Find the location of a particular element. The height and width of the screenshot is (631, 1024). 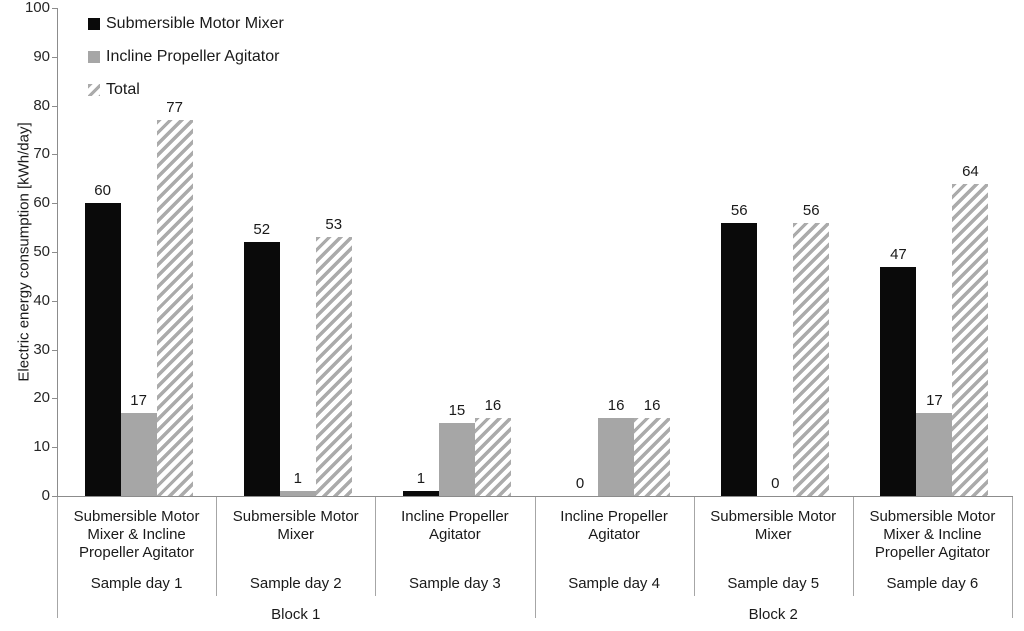

bar-value-label: 53 is located at coordinates (334, 224).